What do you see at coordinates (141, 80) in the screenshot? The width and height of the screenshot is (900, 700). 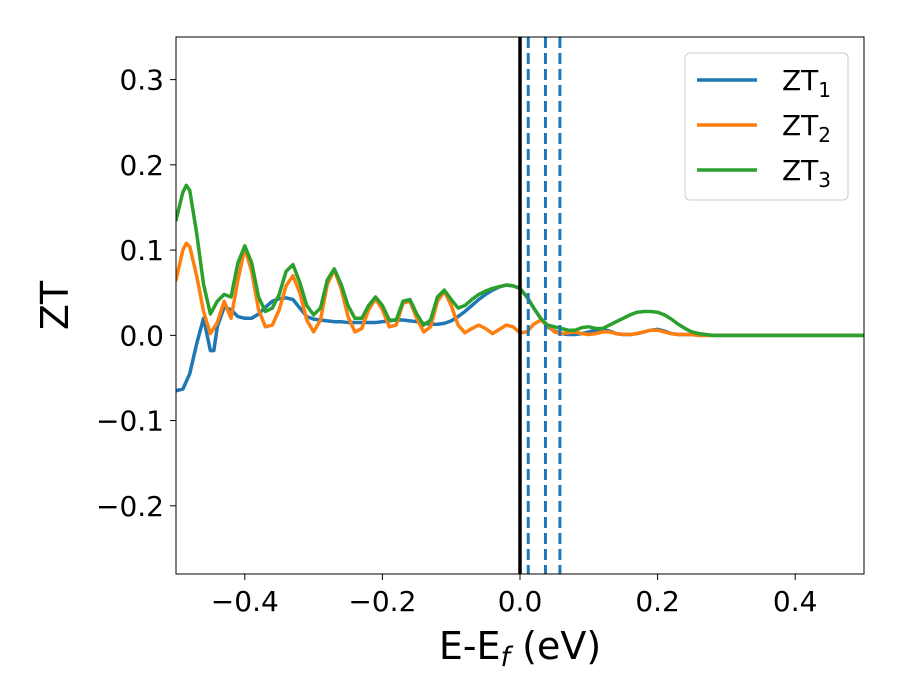 I see `y-tick-label: 0.3` at bounding box center [141, 80].